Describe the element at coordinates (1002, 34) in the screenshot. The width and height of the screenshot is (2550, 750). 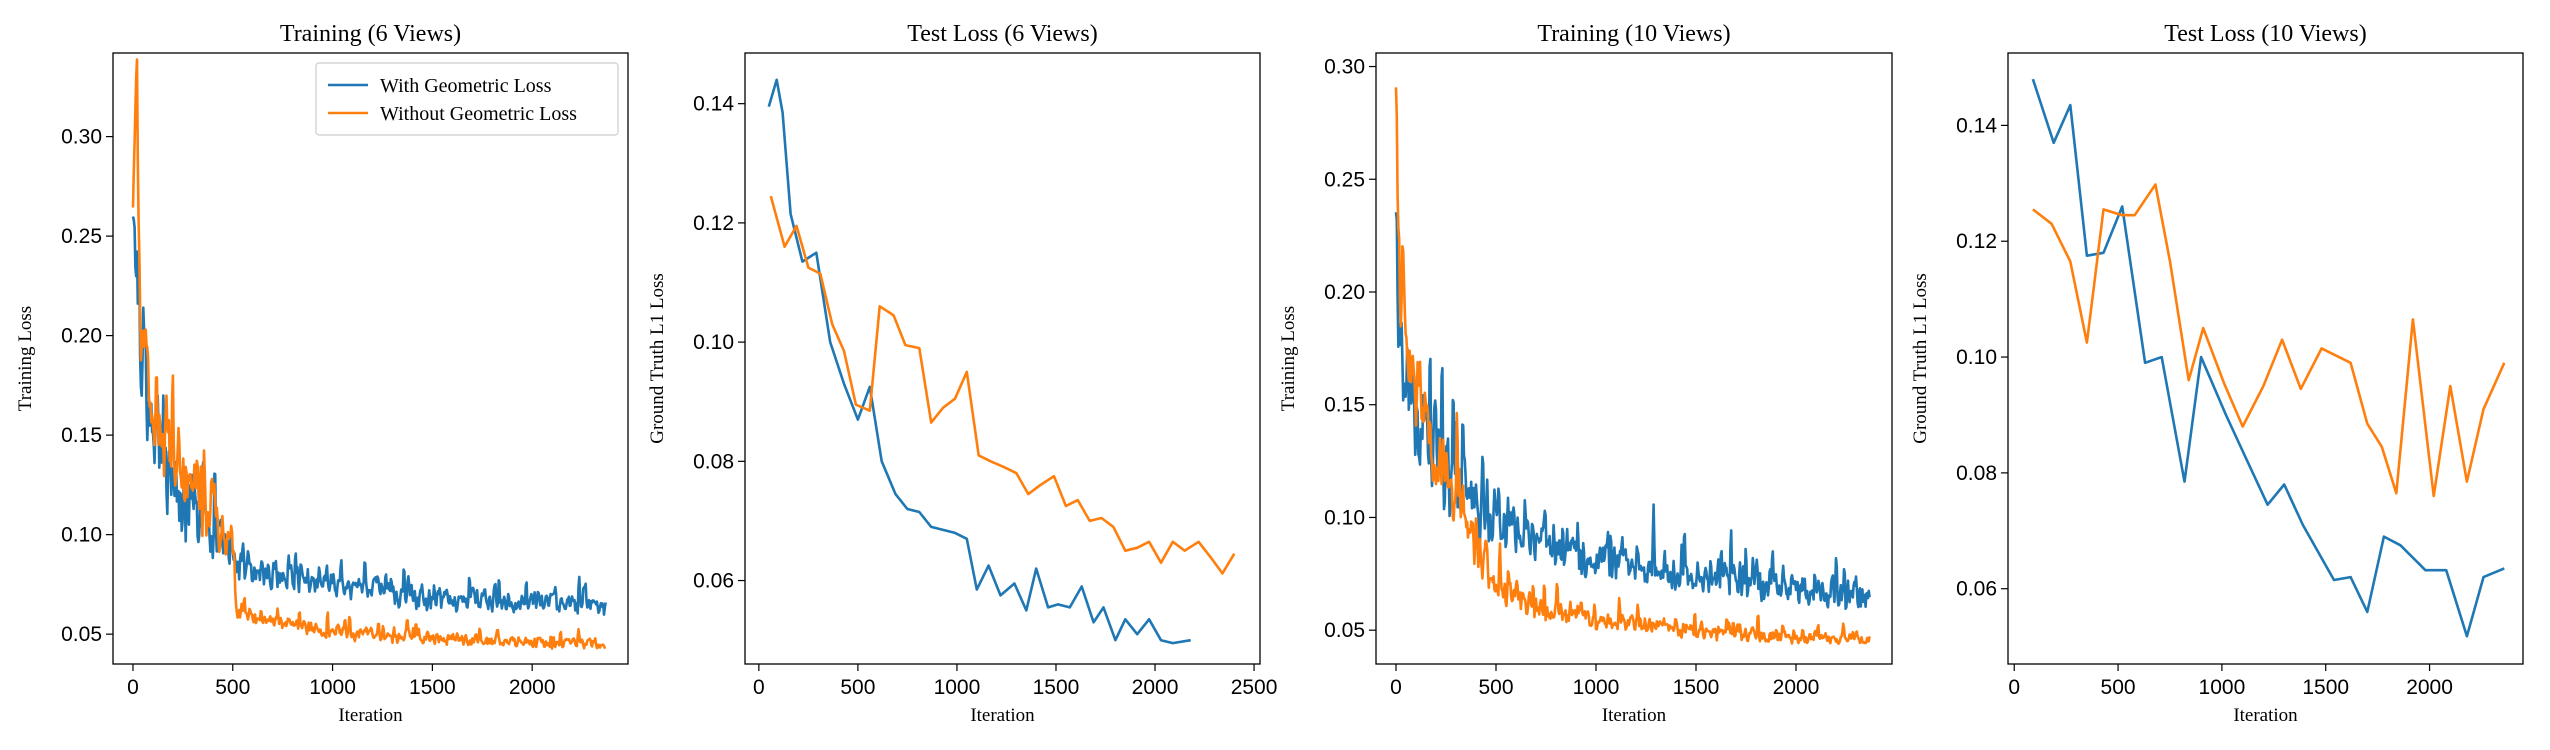
I see `chart-title: Test Loss (6 Views)` at that location.